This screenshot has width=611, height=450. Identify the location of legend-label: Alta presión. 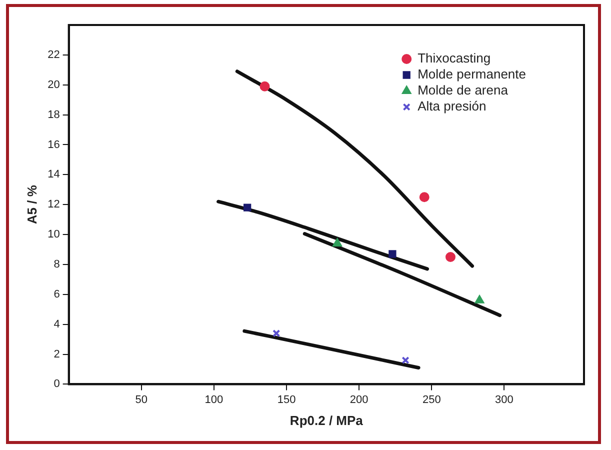
(452, 106).